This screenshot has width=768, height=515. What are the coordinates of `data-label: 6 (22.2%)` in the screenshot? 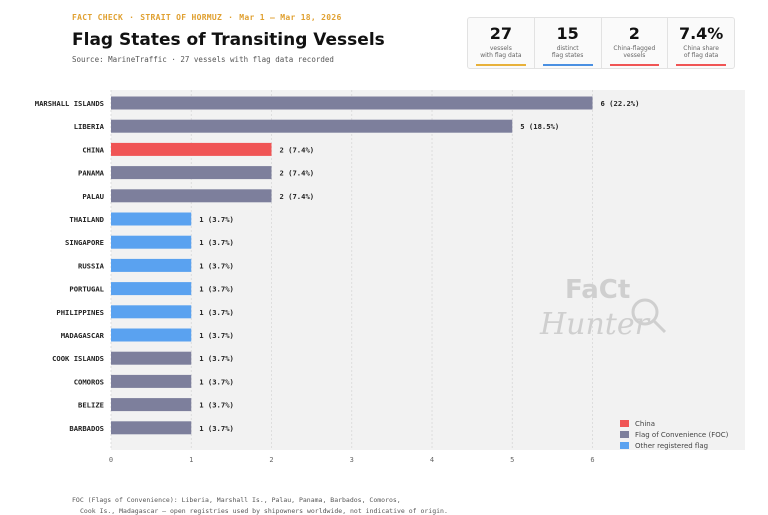 It's located at (620, 103).